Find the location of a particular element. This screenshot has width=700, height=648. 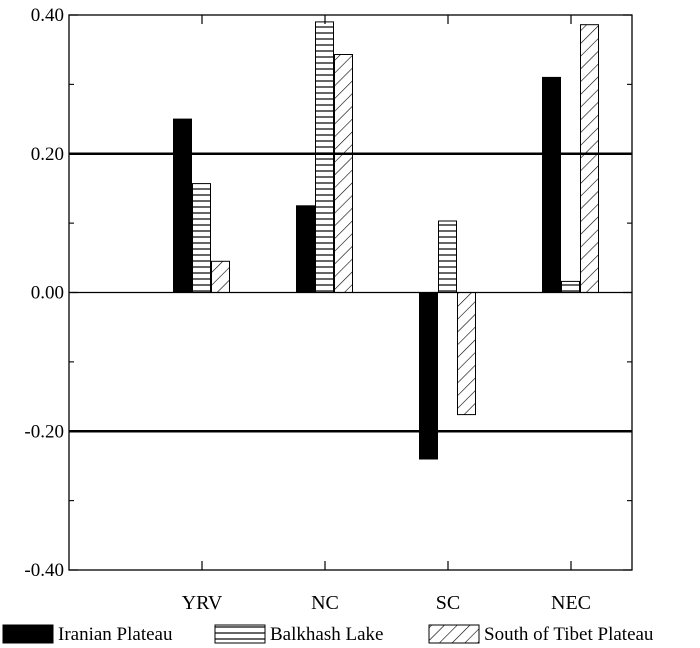

y-tick-label: 0.00 is located at coordinates (47, 293).